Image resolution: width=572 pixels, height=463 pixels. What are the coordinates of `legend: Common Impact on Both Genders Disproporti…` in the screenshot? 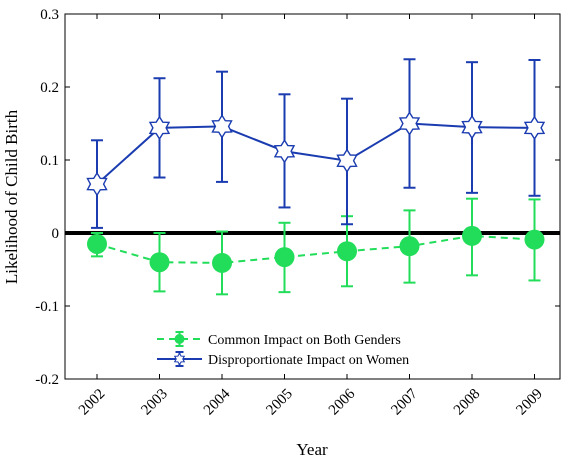 It's located at (299, 347).